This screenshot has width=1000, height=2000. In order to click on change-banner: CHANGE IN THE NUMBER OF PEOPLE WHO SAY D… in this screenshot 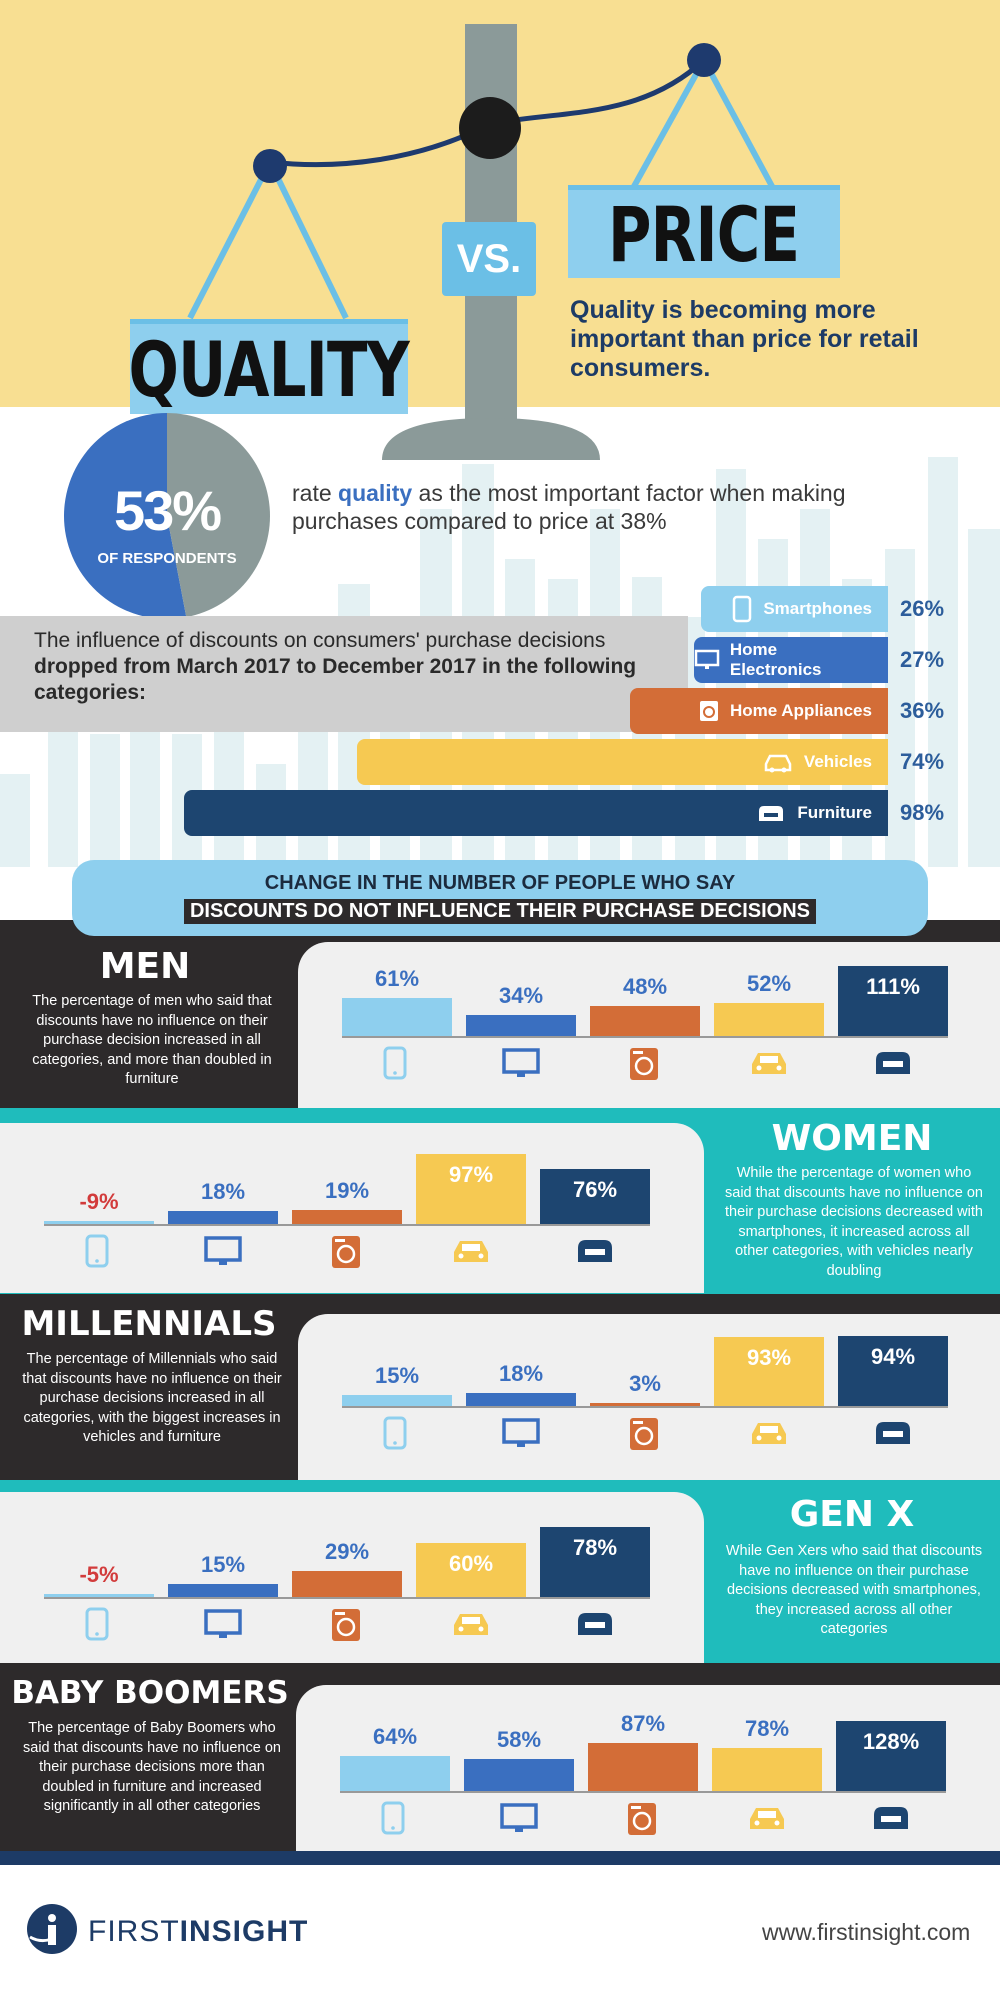, I will do `click(500, 898)`.